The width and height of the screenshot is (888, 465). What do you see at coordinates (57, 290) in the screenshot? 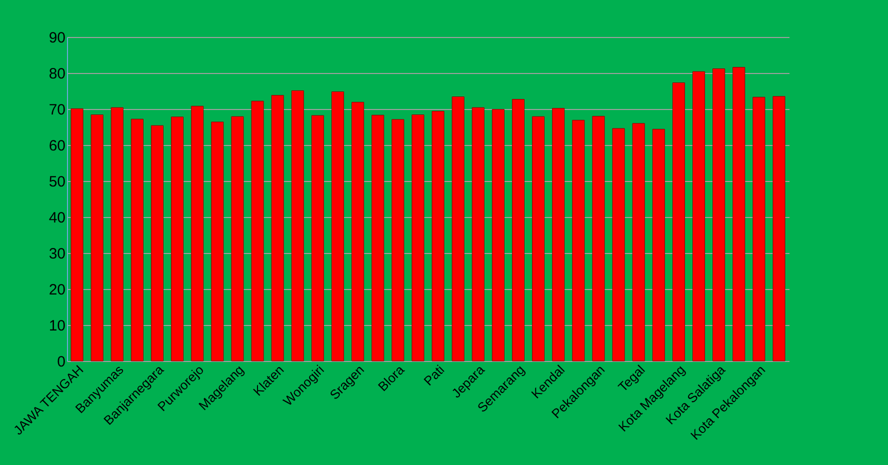
I see `y-tick-label: 20` at bounding box center [57, 290].